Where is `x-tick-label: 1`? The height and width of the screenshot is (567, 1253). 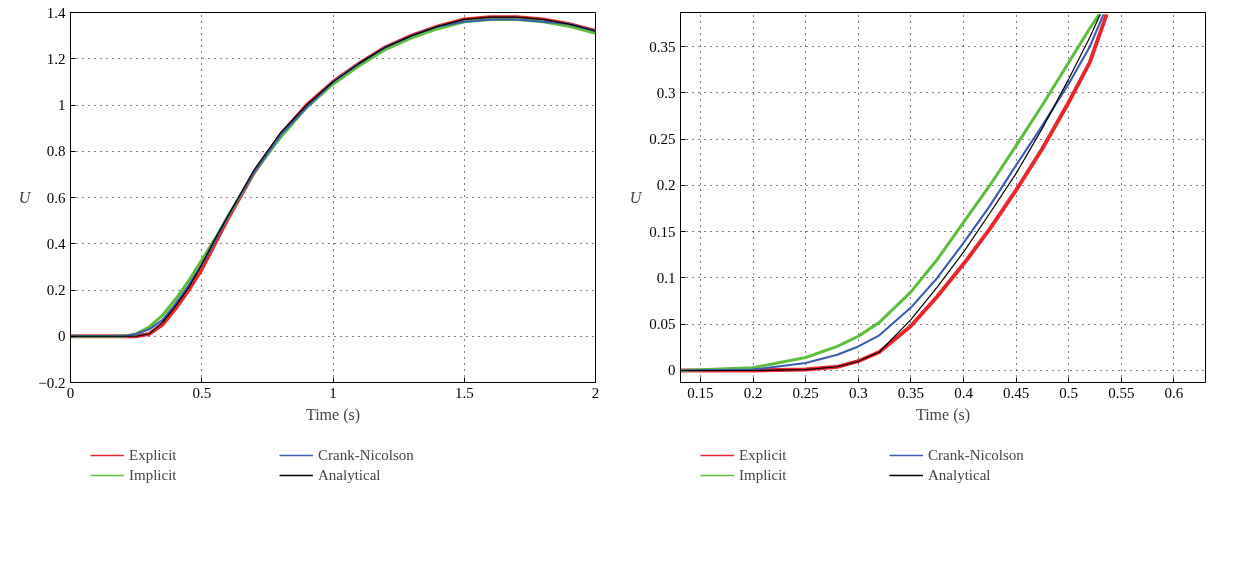 x-tick-label: 1 is located at coordinates (333, 392).